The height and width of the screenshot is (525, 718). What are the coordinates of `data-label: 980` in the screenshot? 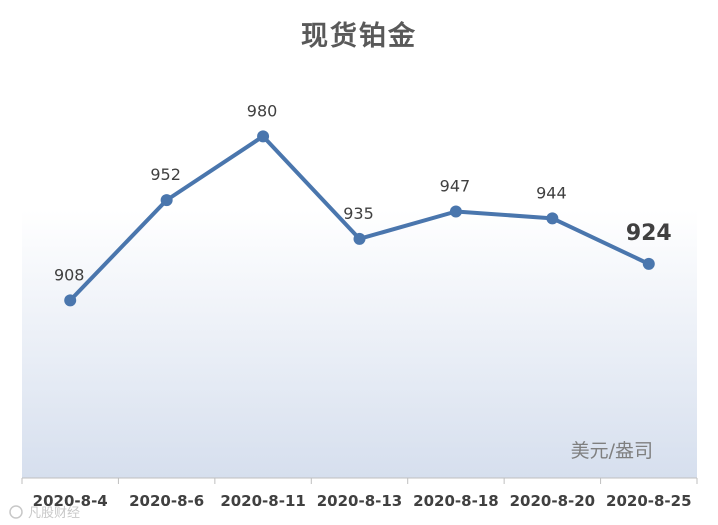 It's located at (262, 110).